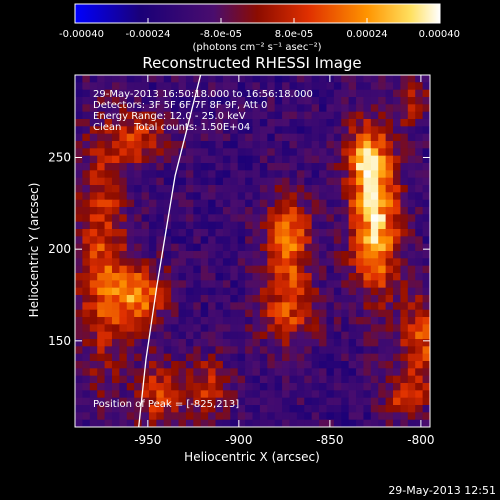 The image size is (500, 500). What do you see at coordinates (439, 34) in the screenshot?
I see `colorbar-tick-label: 0.00040` at bounding box center [439, 34].